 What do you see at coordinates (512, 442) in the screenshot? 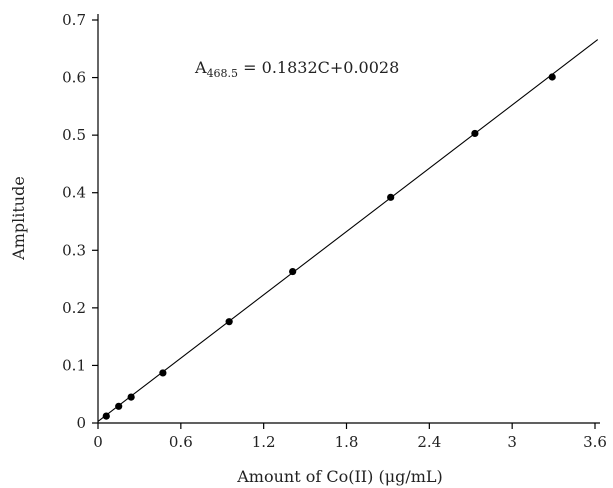
I see `x-tick-label: 3` at bounding box center [512, 442].